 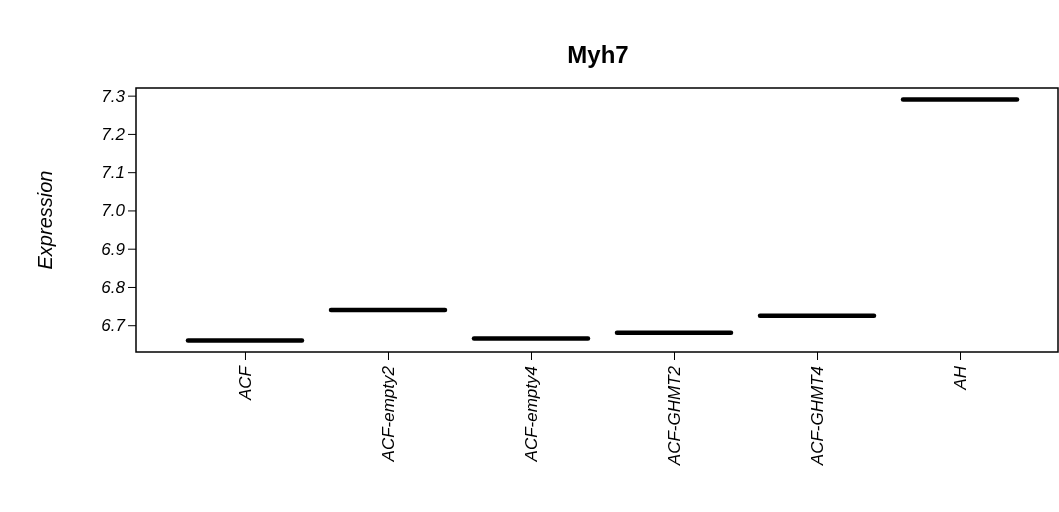 What do you see at coordinates (961, 378) in the screenshot?
I see `x-tick-label: AH` at bounding box center [961, 378].